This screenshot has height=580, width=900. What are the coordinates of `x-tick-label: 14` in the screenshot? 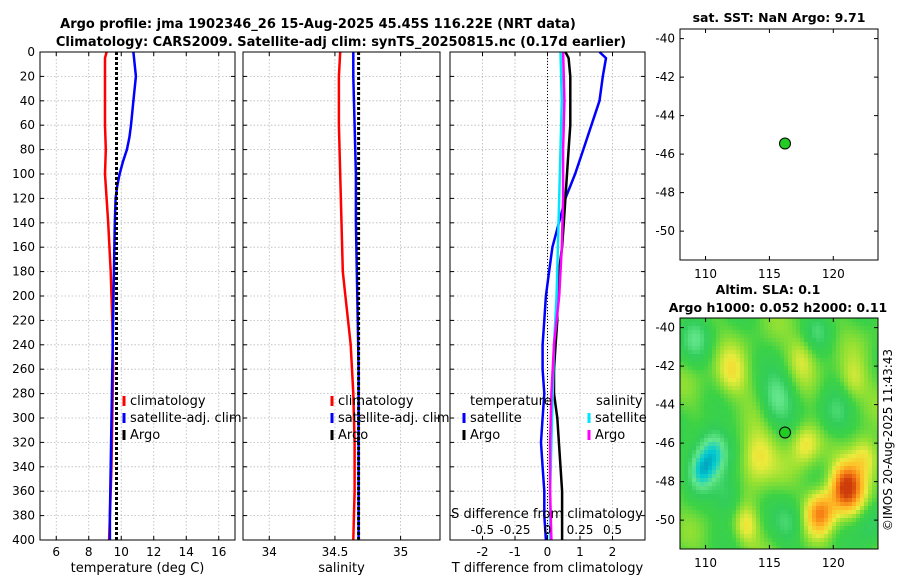 It's located at (186, 552).